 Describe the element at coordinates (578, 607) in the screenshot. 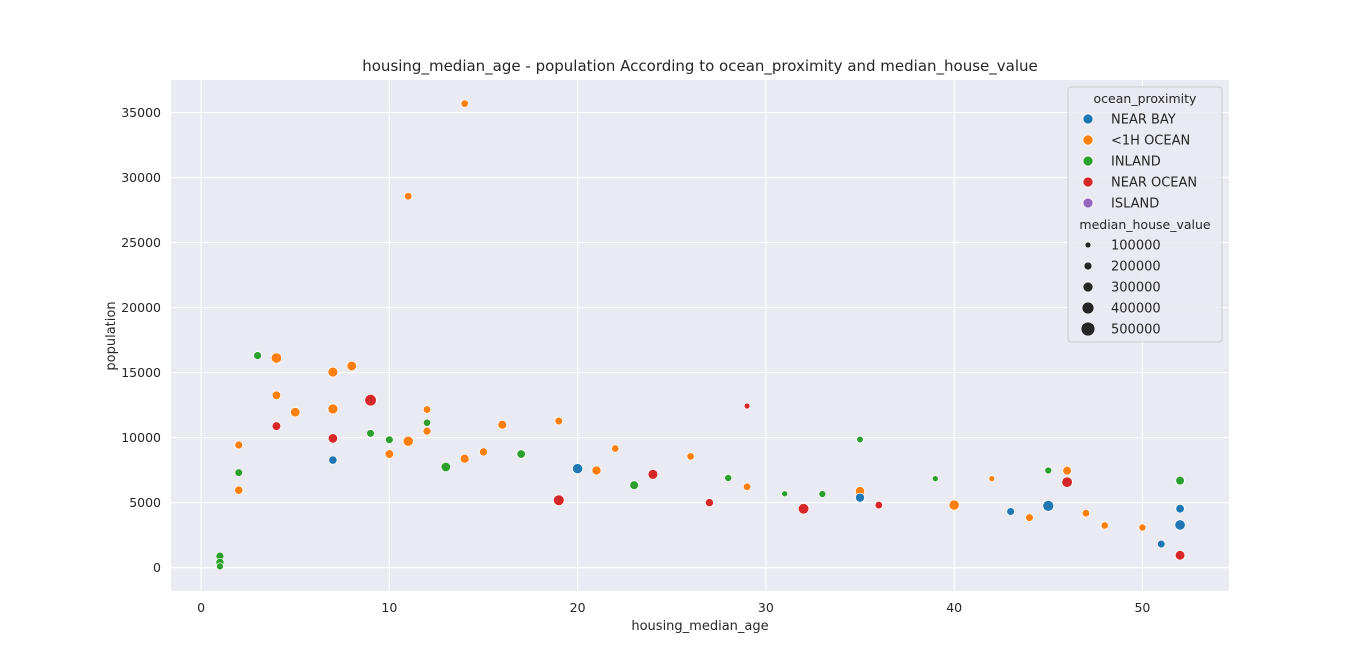

I see `x-tick-label: 20` at that location.